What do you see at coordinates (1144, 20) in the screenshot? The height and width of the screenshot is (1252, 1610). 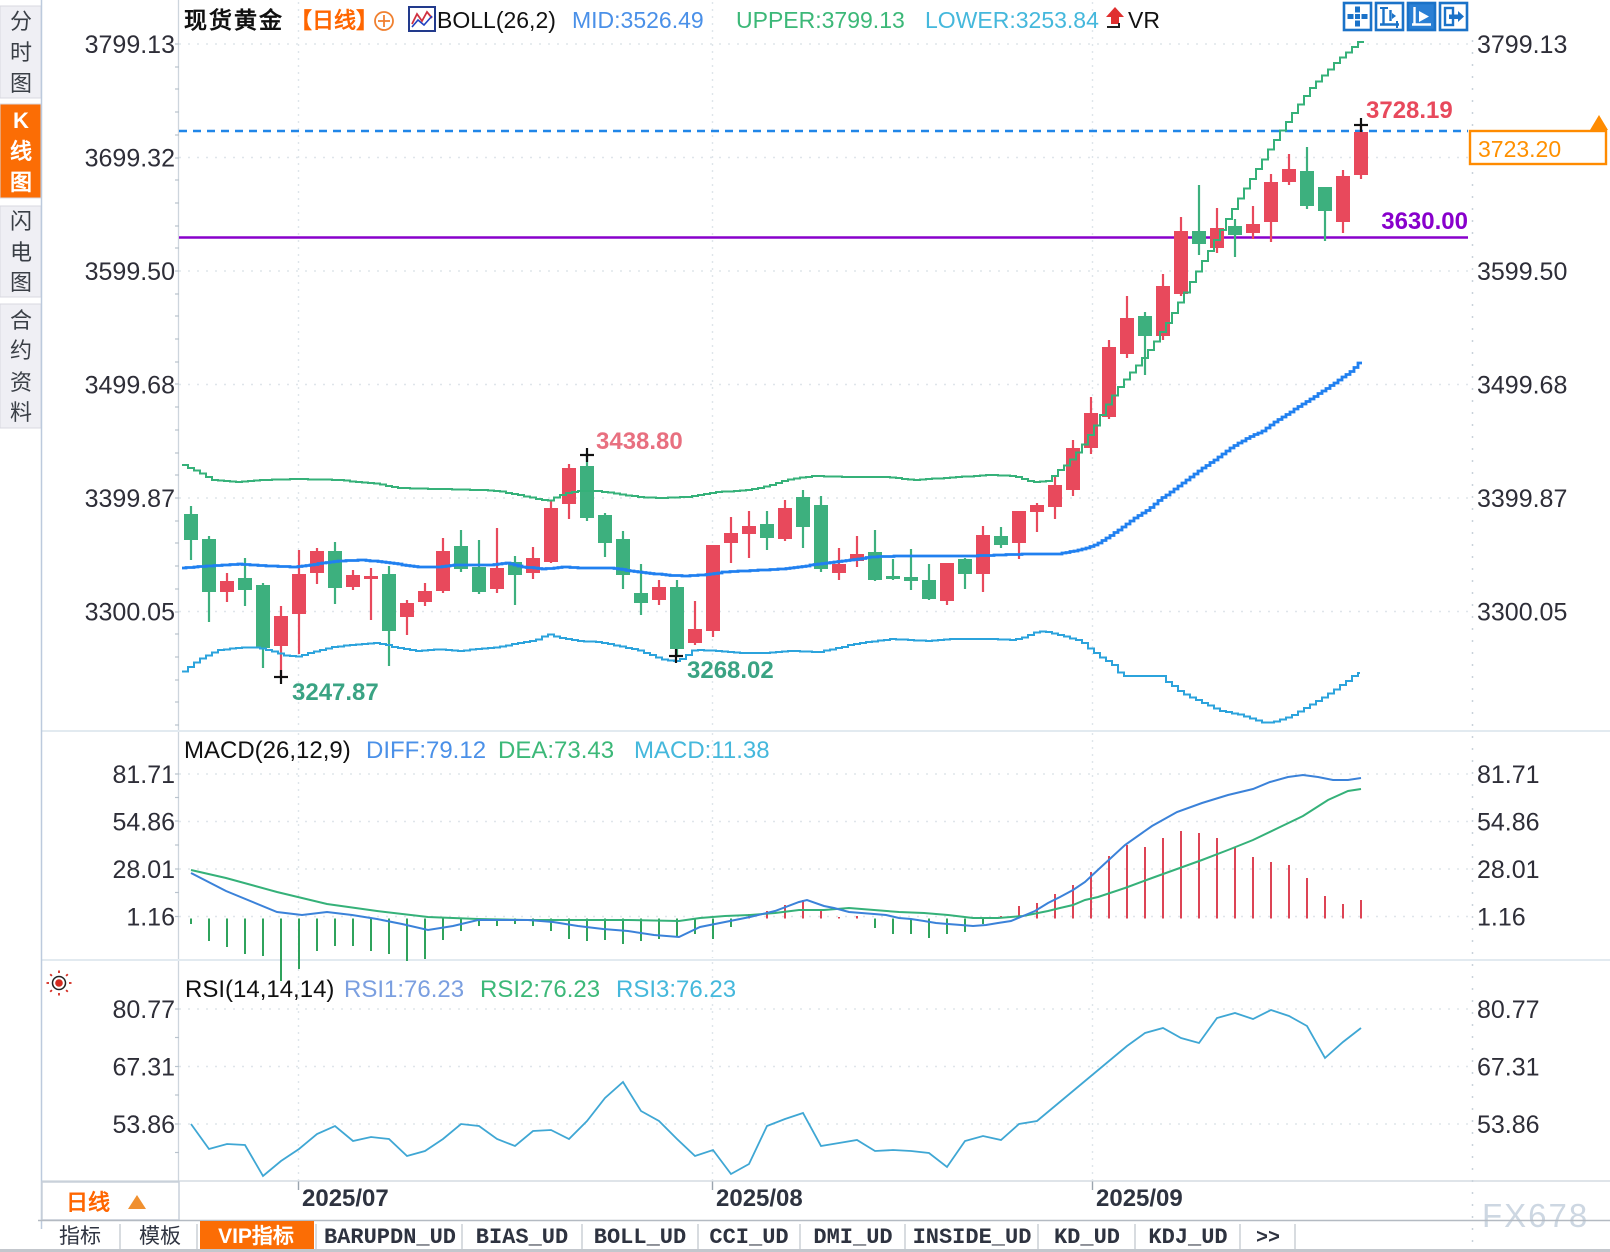 I see `svg-text: VR` at bounding box center [1144, 20].